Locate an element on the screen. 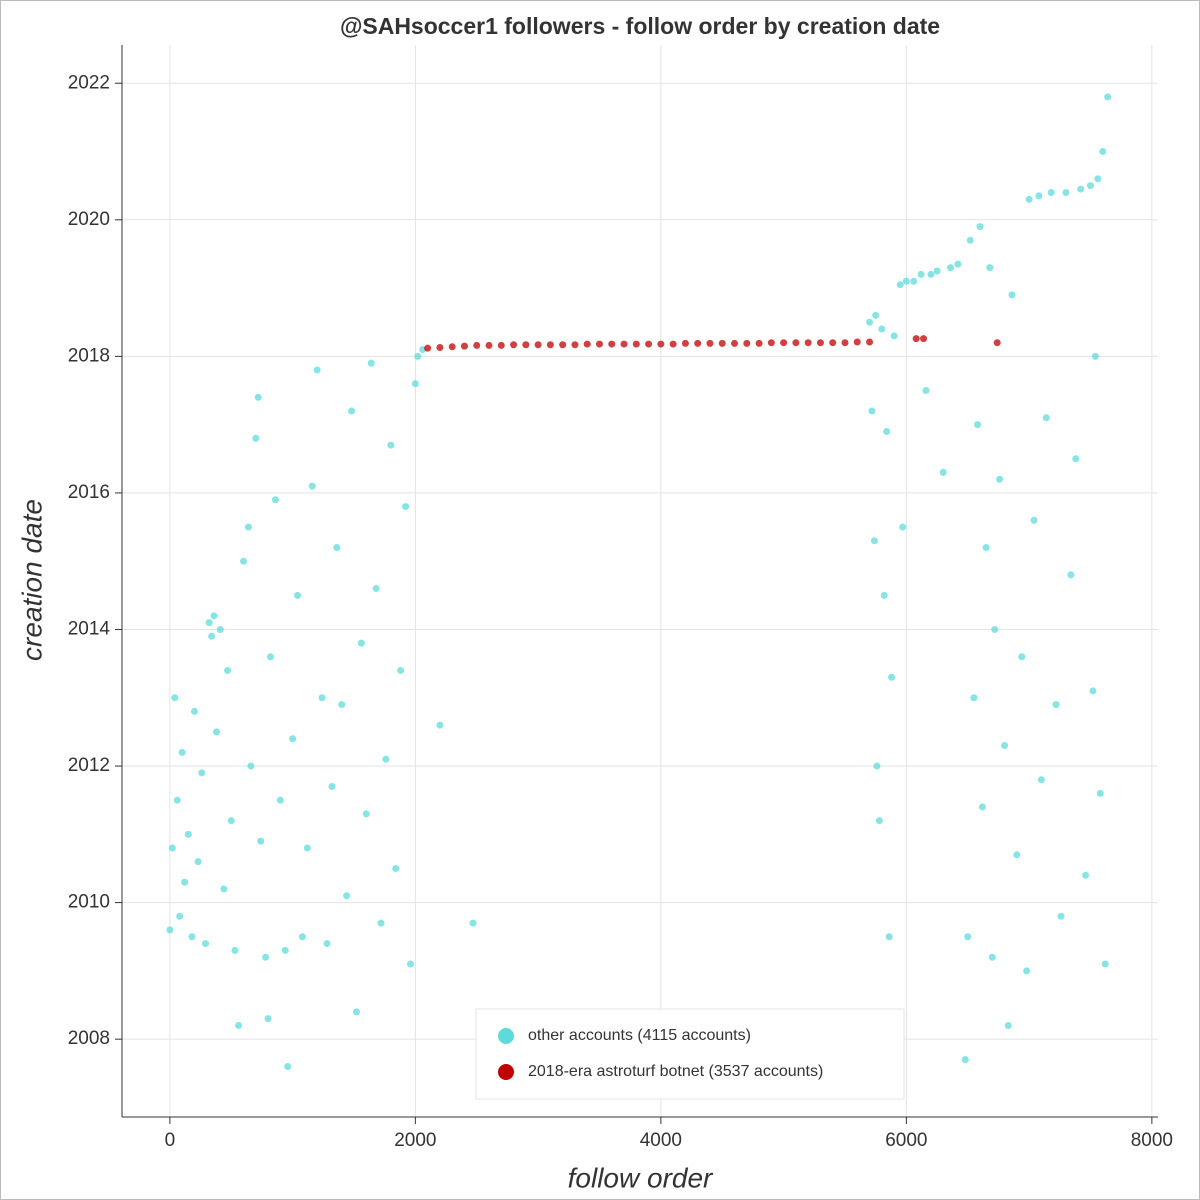 The height and width of the screenshot is (1200, 1200). legend-box is located at coordinates (690, 1054).